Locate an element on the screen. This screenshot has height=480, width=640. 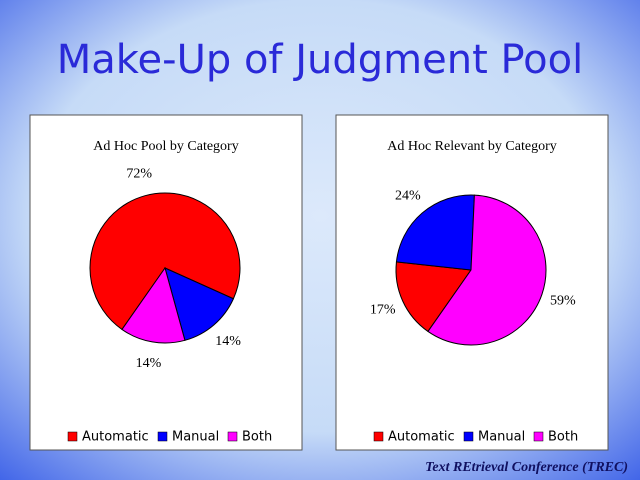
slide-title: Make-Up of Judgment Pool is located at coordinates (320, 60).